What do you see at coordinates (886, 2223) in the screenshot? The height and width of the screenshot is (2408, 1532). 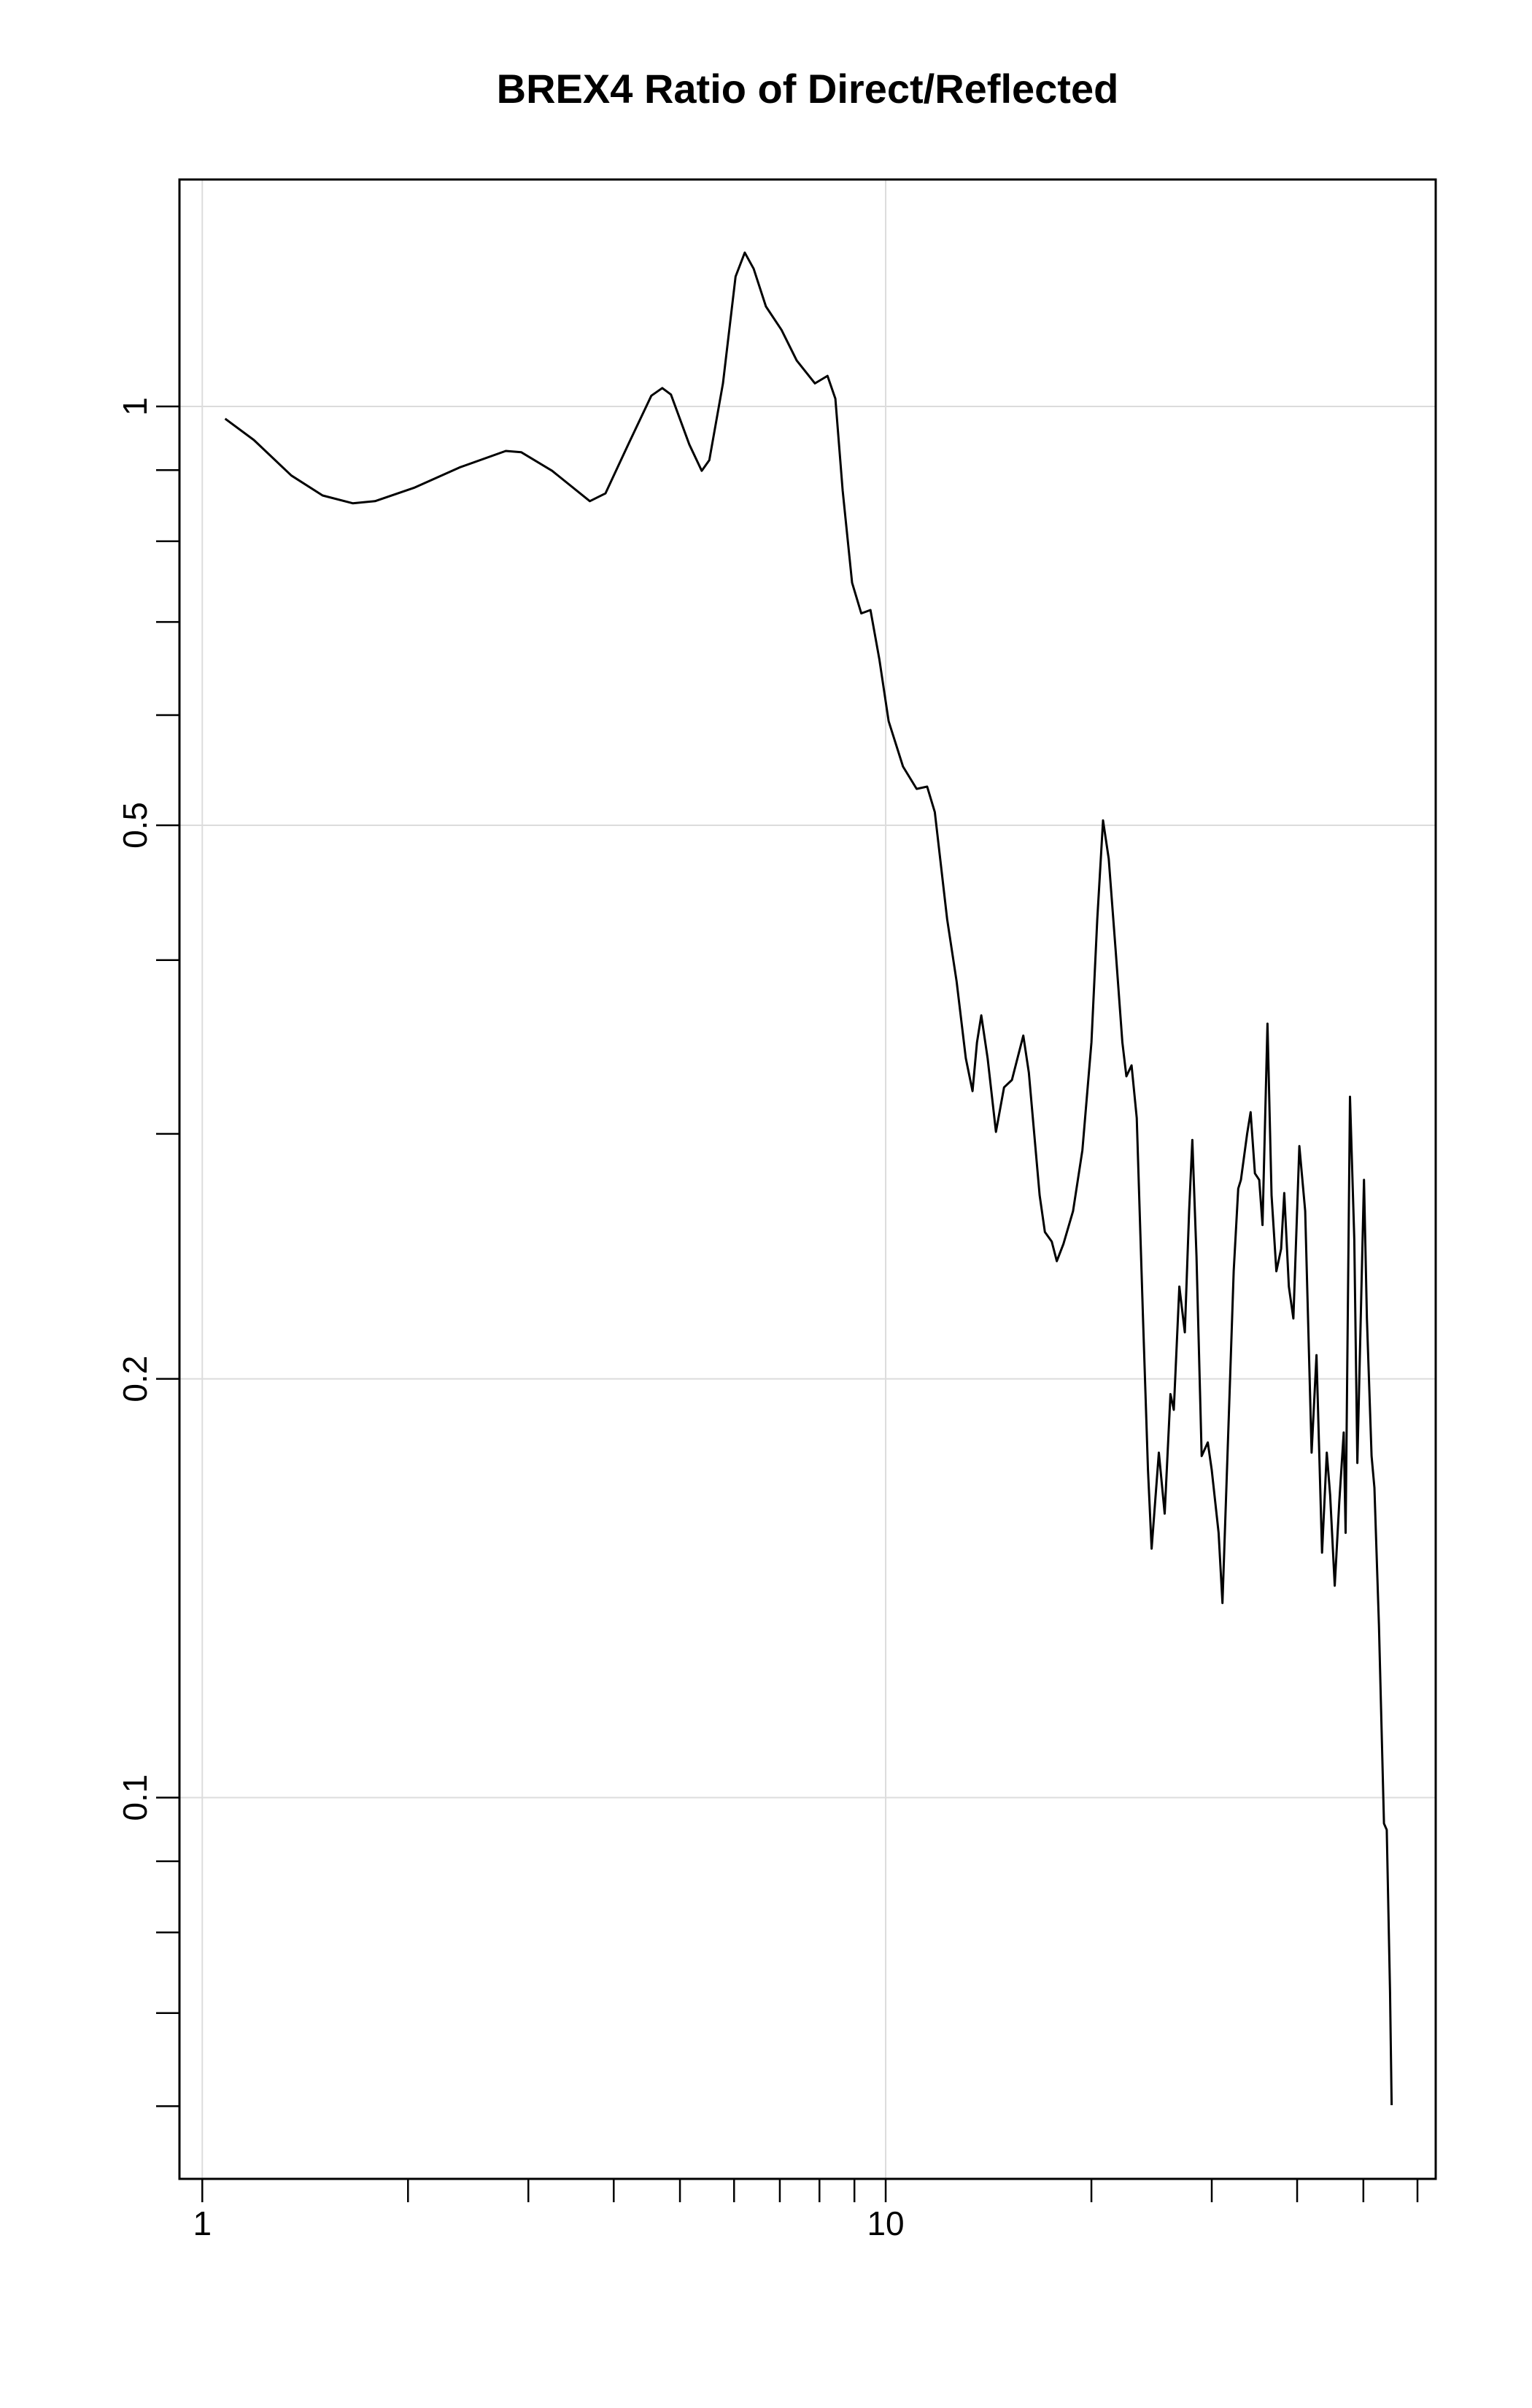 I see `x-tick-label: 10` at bounding box center [886, 2223].